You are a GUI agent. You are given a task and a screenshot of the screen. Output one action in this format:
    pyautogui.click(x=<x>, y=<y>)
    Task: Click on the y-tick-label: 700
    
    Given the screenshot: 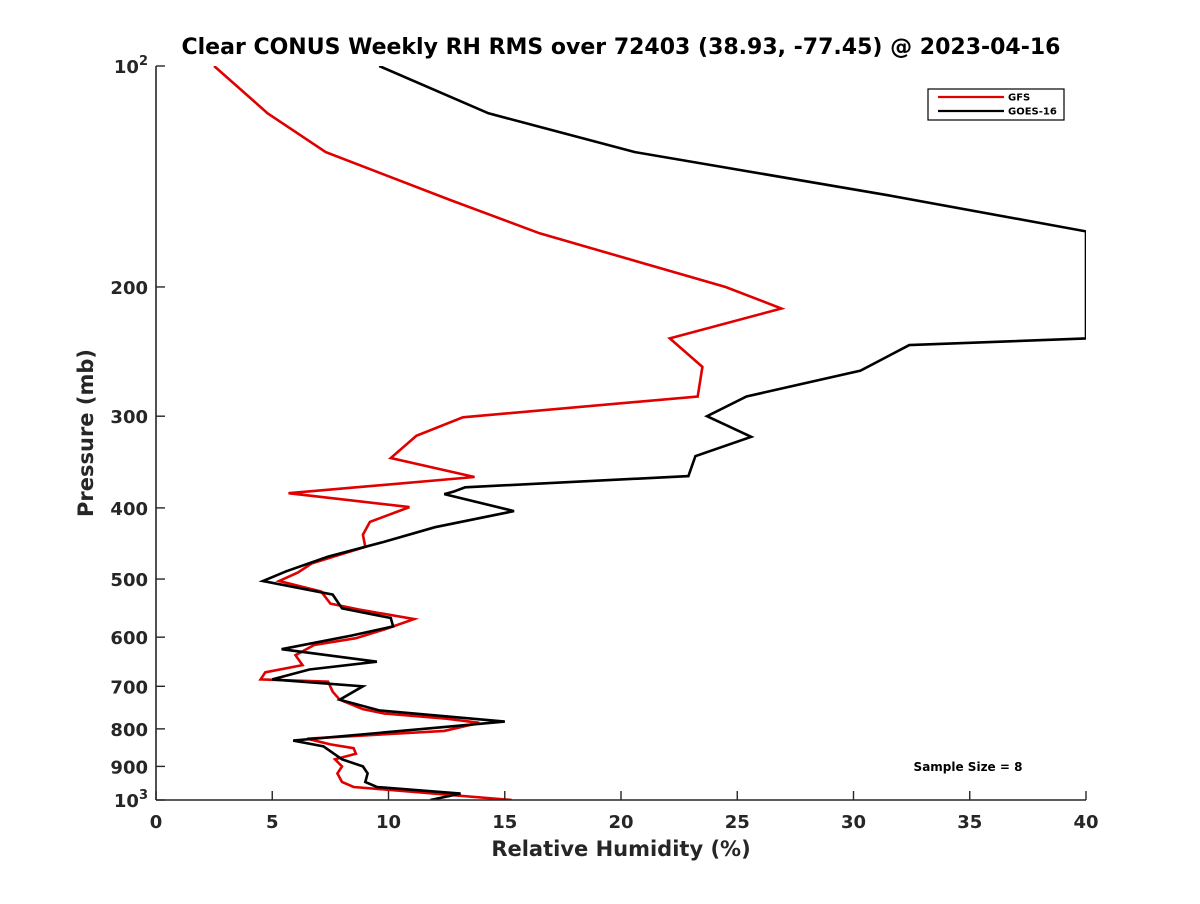 What is the action you would take?
    pyautogui.click(x=129, y=687)
    